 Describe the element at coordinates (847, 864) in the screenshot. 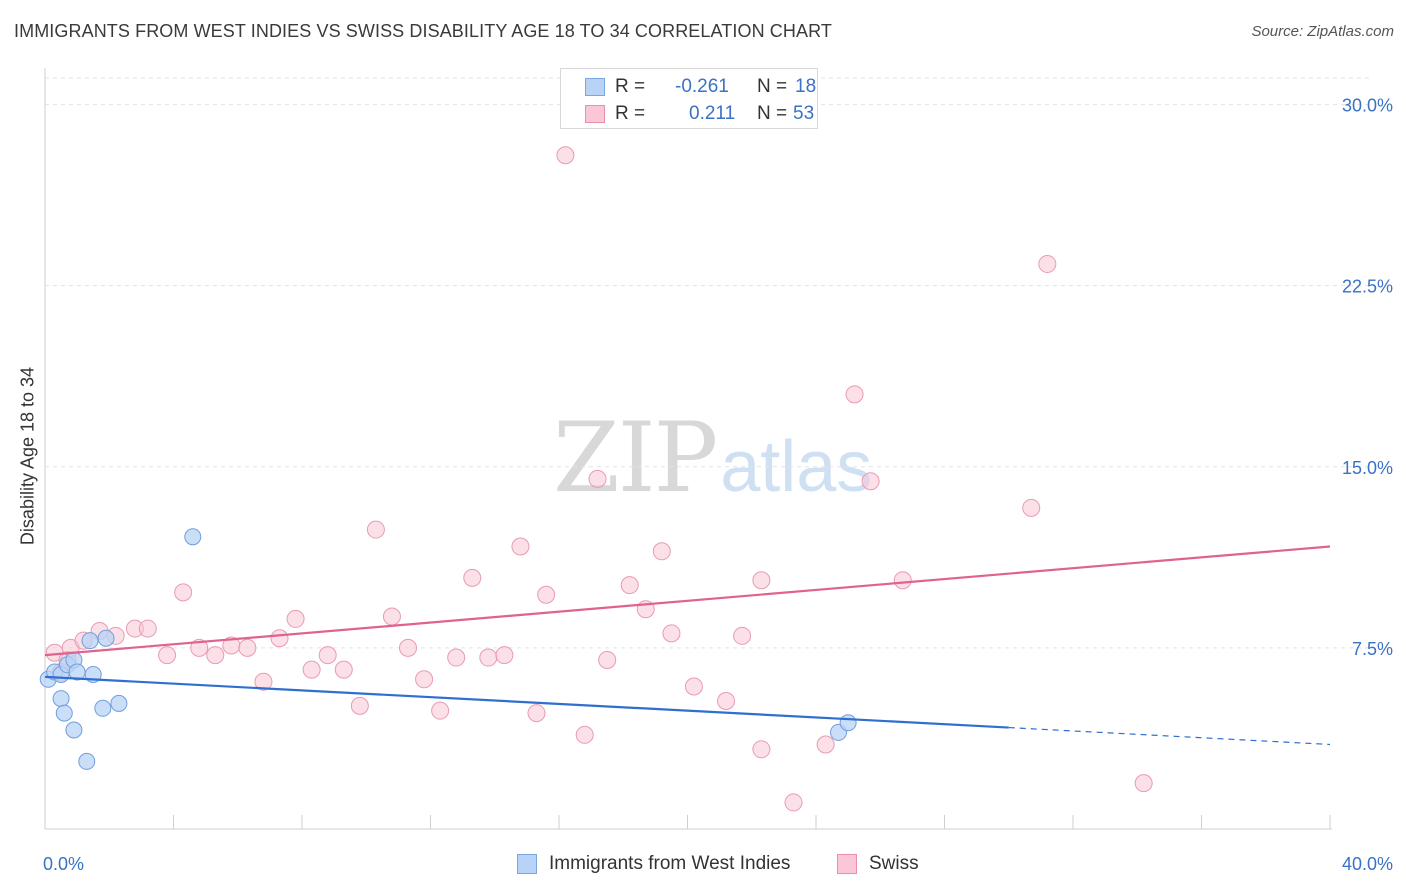

I see `series-swatch-swiss` at that location.